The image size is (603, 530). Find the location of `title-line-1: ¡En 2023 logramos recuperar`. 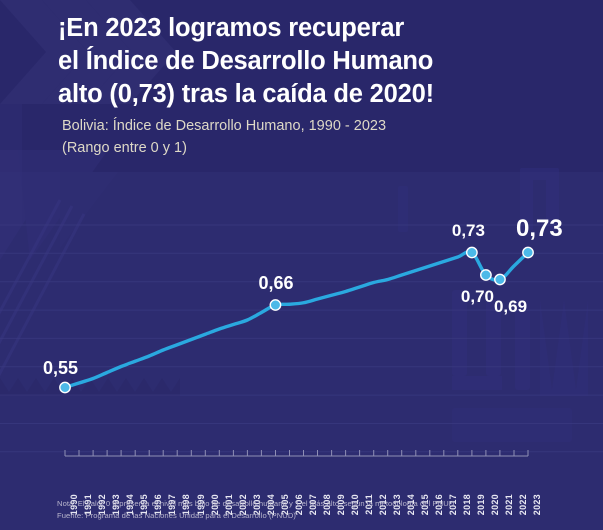

title-line-1: ¡En 2023 logramos recuperar is located at coordinates (231, 28).